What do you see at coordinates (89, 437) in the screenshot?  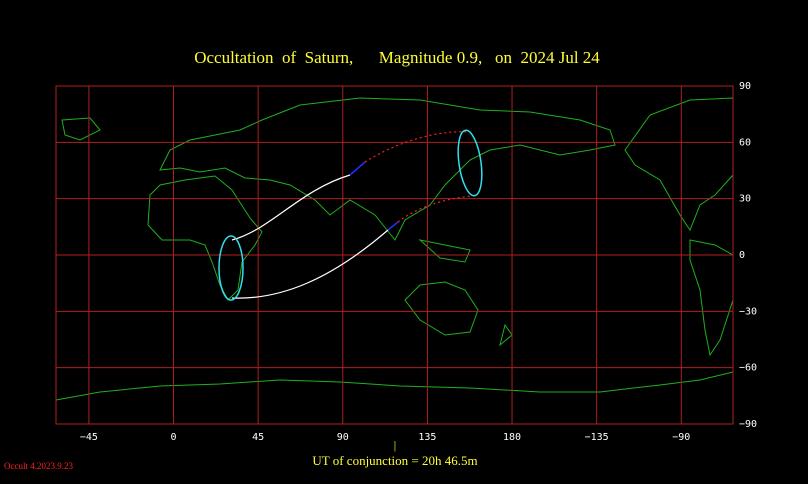 I see `x-tick-label: −45` at bounding box center [89, 437].